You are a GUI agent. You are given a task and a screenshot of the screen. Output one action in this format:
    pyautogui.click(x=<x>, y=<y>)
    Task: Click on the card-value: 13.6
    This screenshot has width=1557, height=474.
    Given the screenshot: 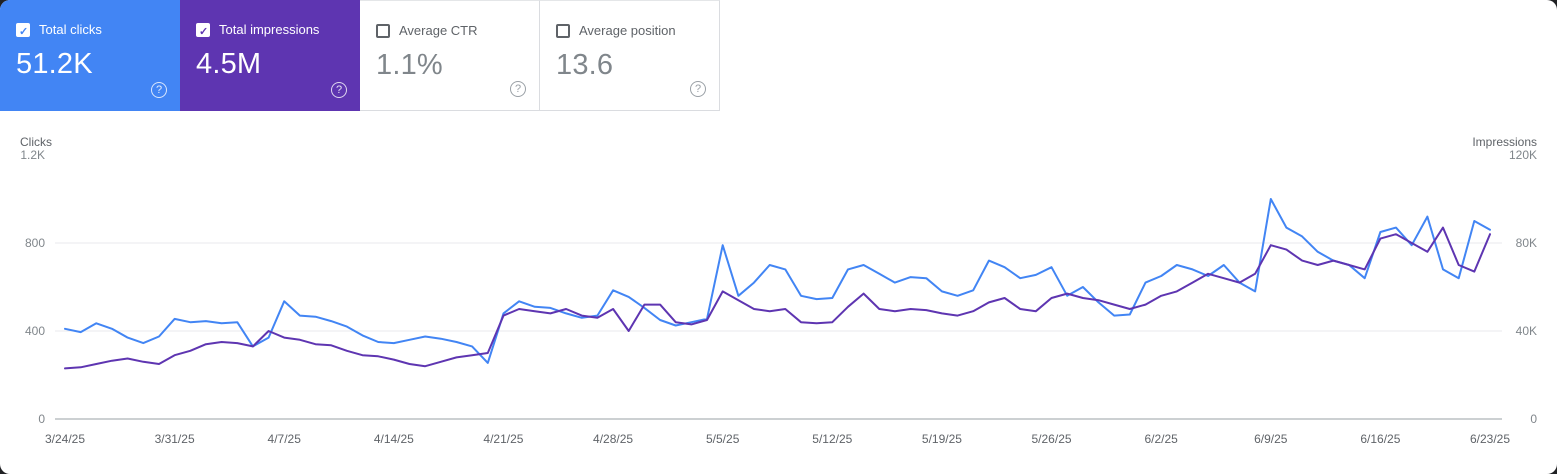 What is the action you would take?
    pyautogui.click(x=585, y=65)
    